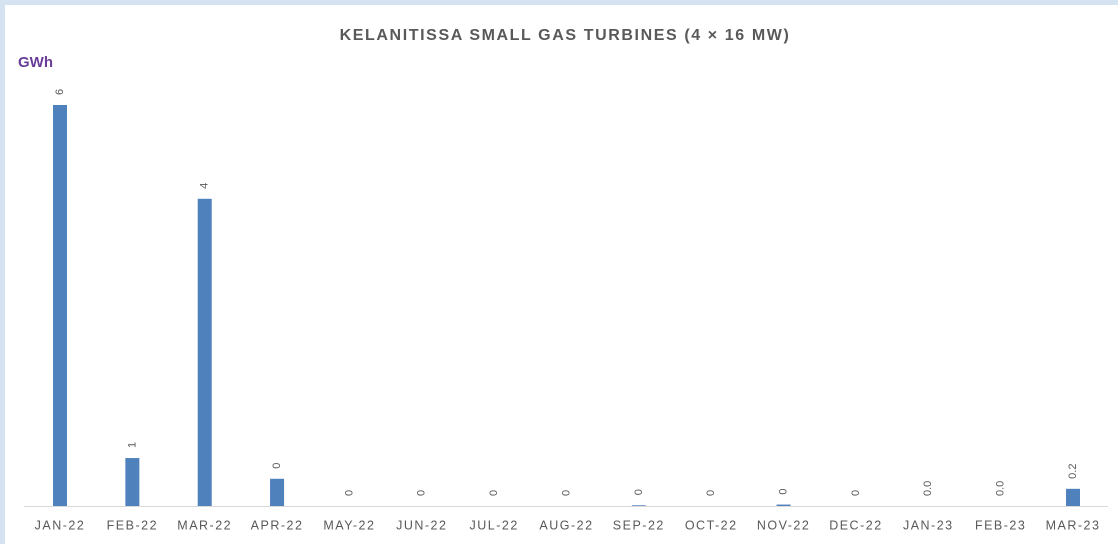 This screenshot has height=544, width=1118. Describe the element at coordinates (60, 525) in the screenshot. I see `x-tick-label: JAN-22` at that location.